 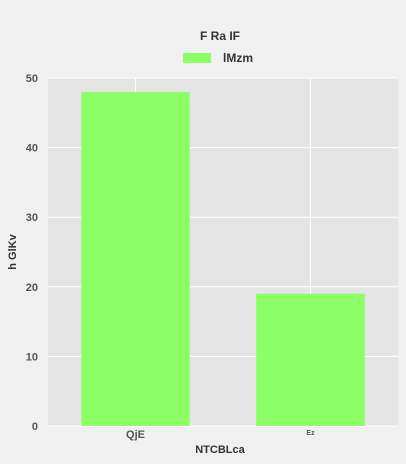 What do you see at coordinates (220, 36) in the screenshot?
I see `chart-title: F Ra IF` at bounding box center [220, 36].